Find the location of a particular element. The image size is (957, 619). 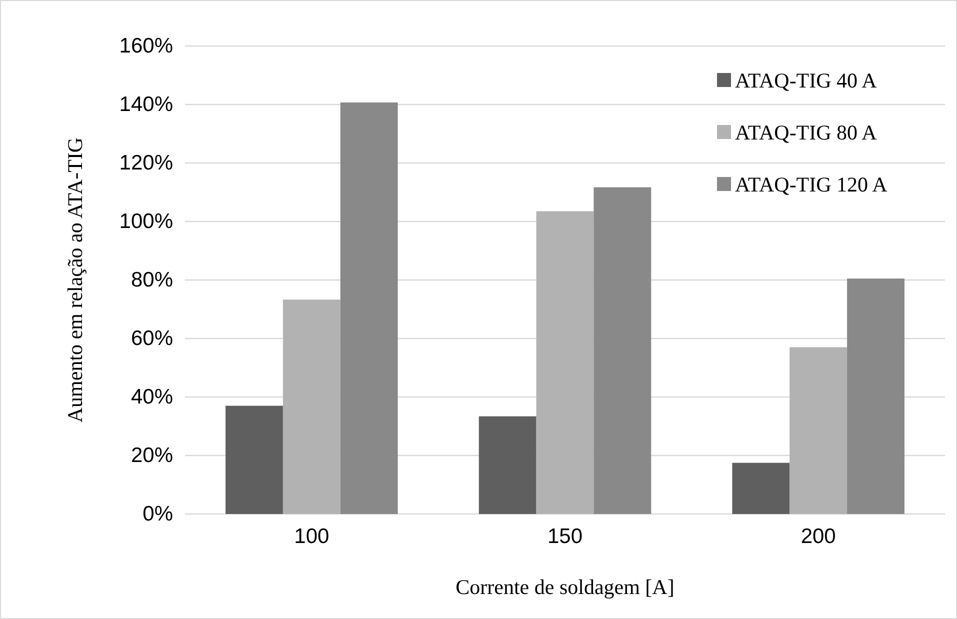

legend-label: ATAQ-TIG 40 A is located at coordinates (806, 80).